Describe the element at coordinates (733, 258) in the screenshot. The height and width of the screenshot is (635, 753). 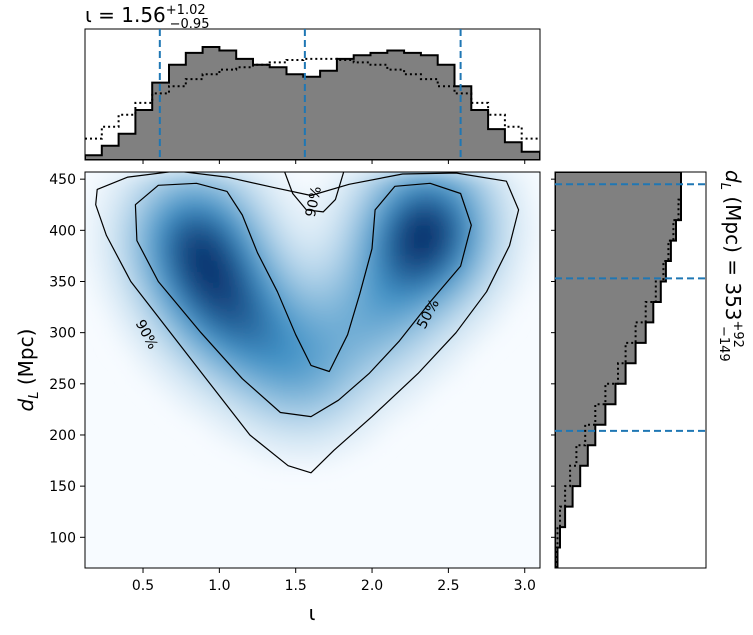
I see `y-summary-label: (Mpc) = 353` at that location.